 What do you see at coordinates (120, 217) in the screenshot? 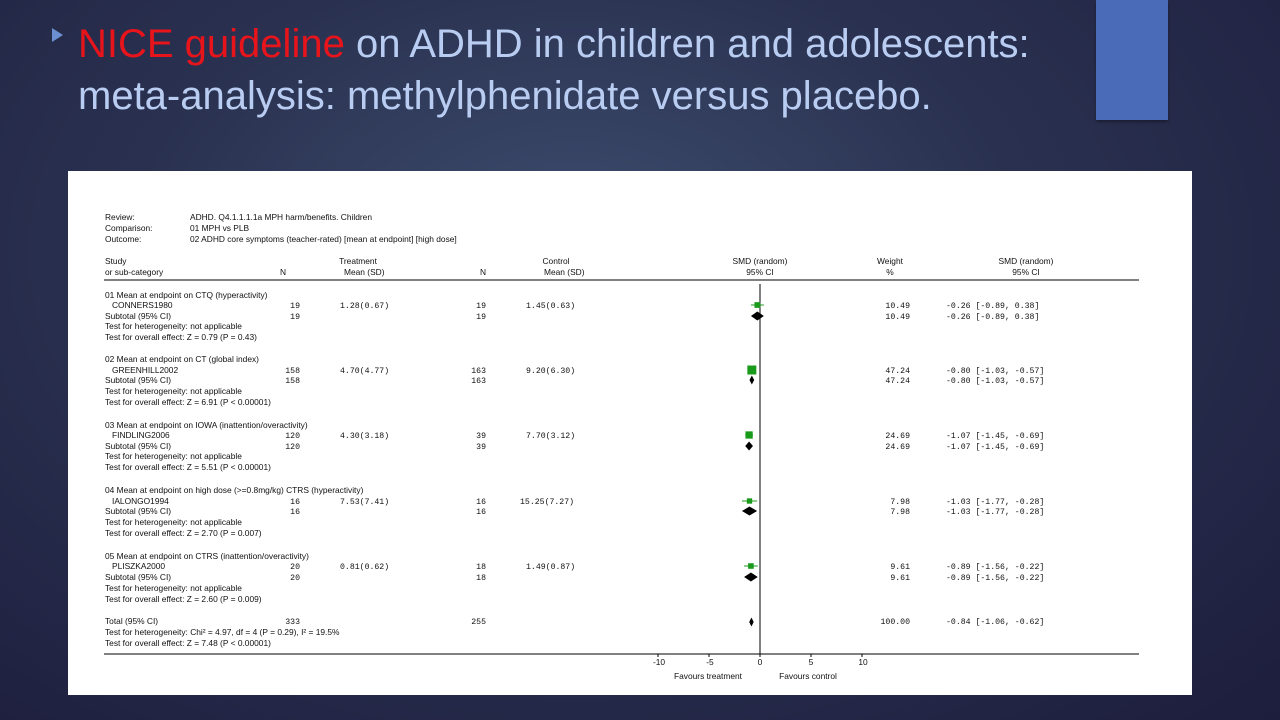
I see `meta-key: Review:` at bounding box center [120, 217].